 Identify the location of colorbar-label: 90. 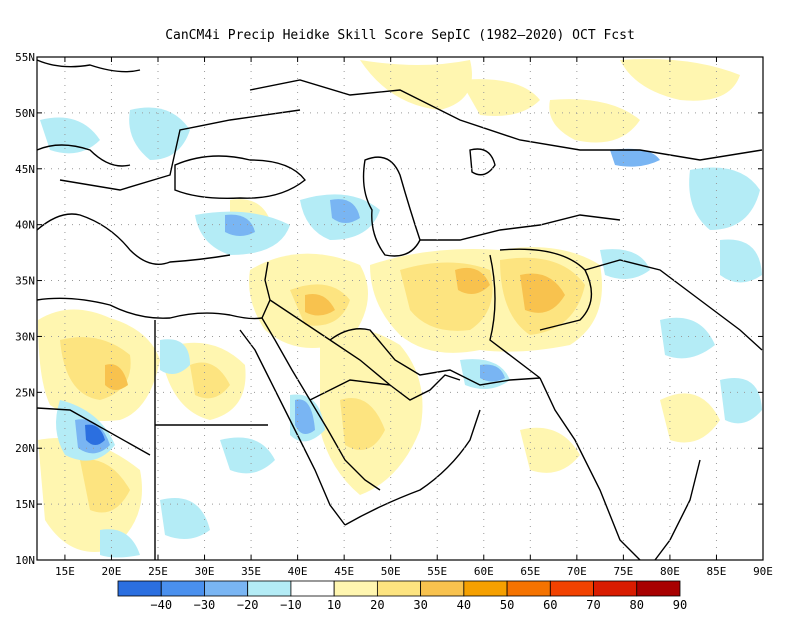
(680, 605).